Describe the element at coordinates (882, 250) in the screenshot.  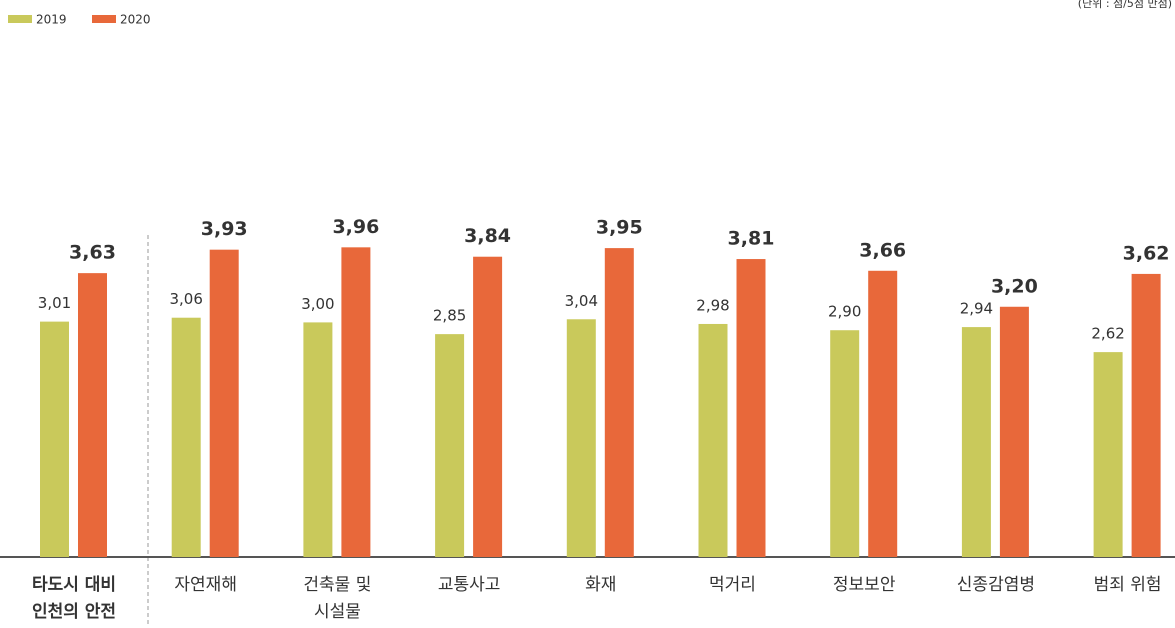
I see `value-label: 3,66` at that location.